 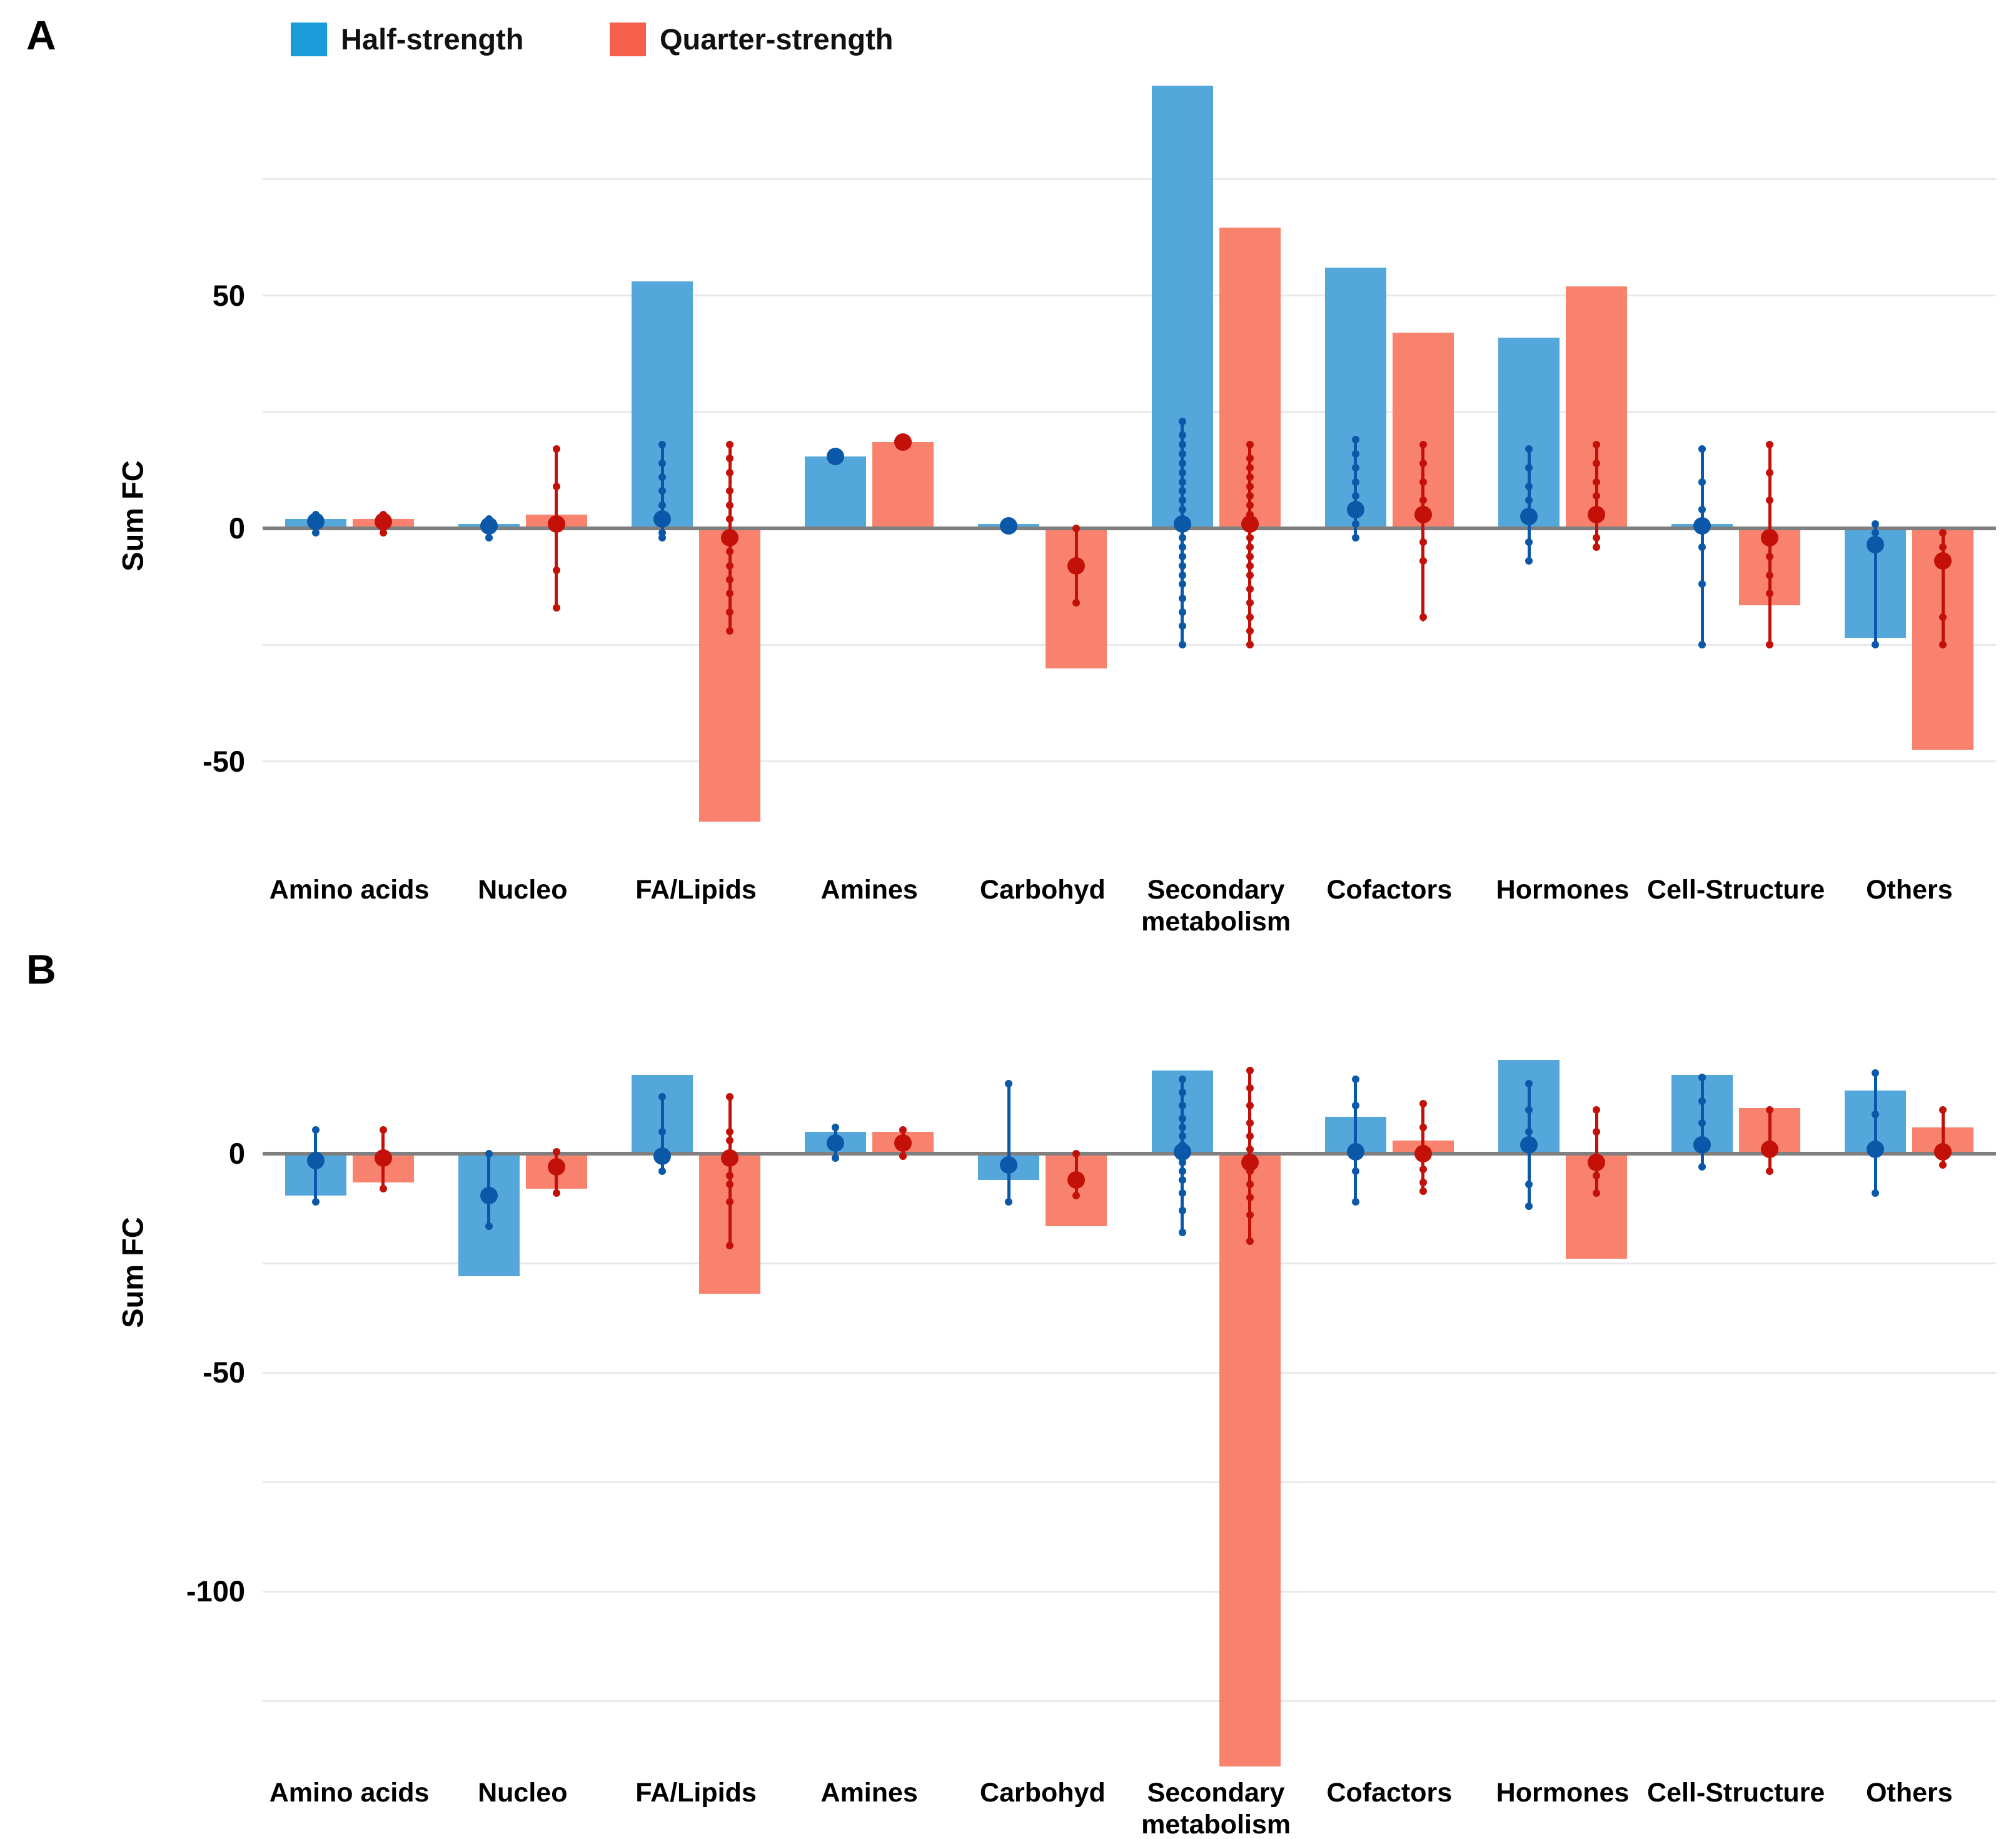 I want to click on category-label: Cofactors, so click(x=1389, y=890).